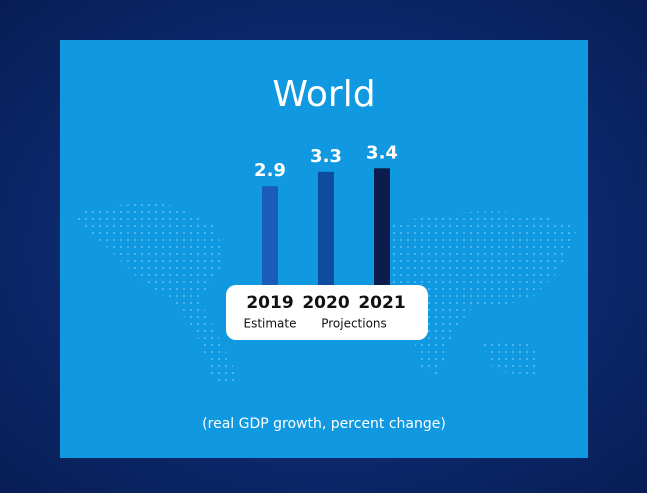 This screenshot has width=647, height=493. What do you see at coordinates (326, 156) in the screenshot?
I see `value-label: 3.3` at bounding box center [326, 156].